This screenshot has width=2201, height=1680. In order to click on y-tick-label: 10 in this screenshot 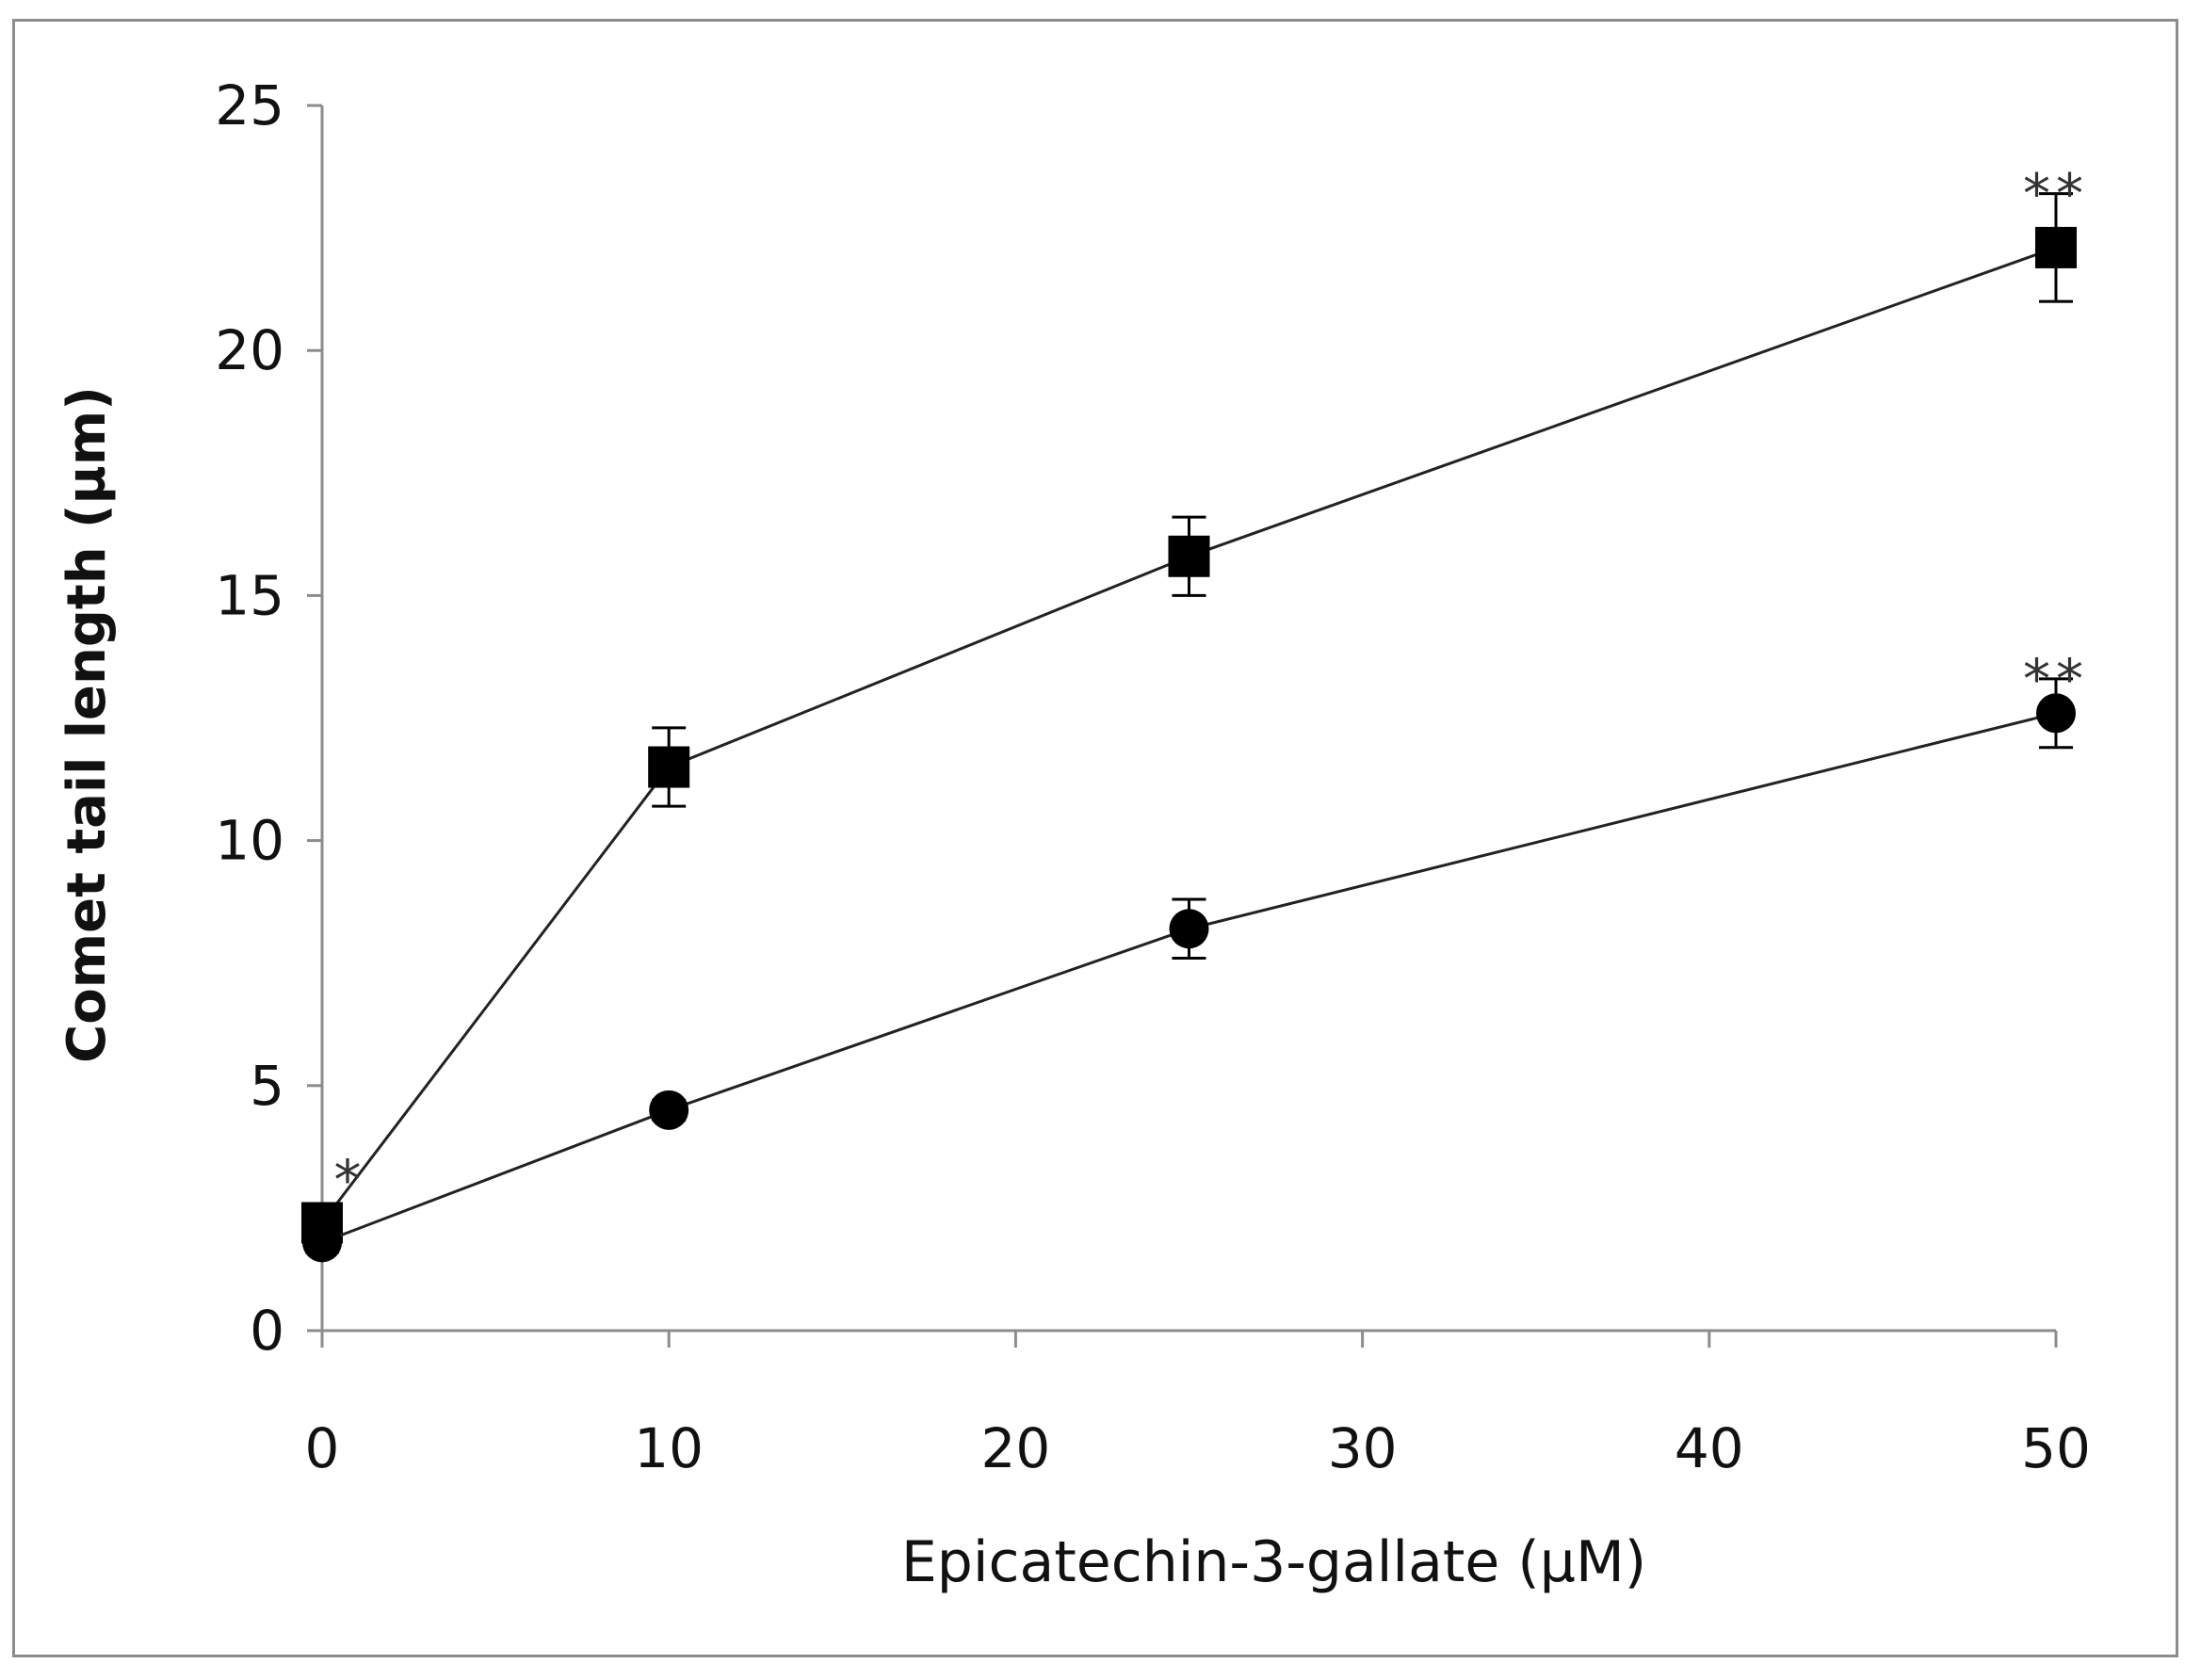, I will do `click(249, 841)`.